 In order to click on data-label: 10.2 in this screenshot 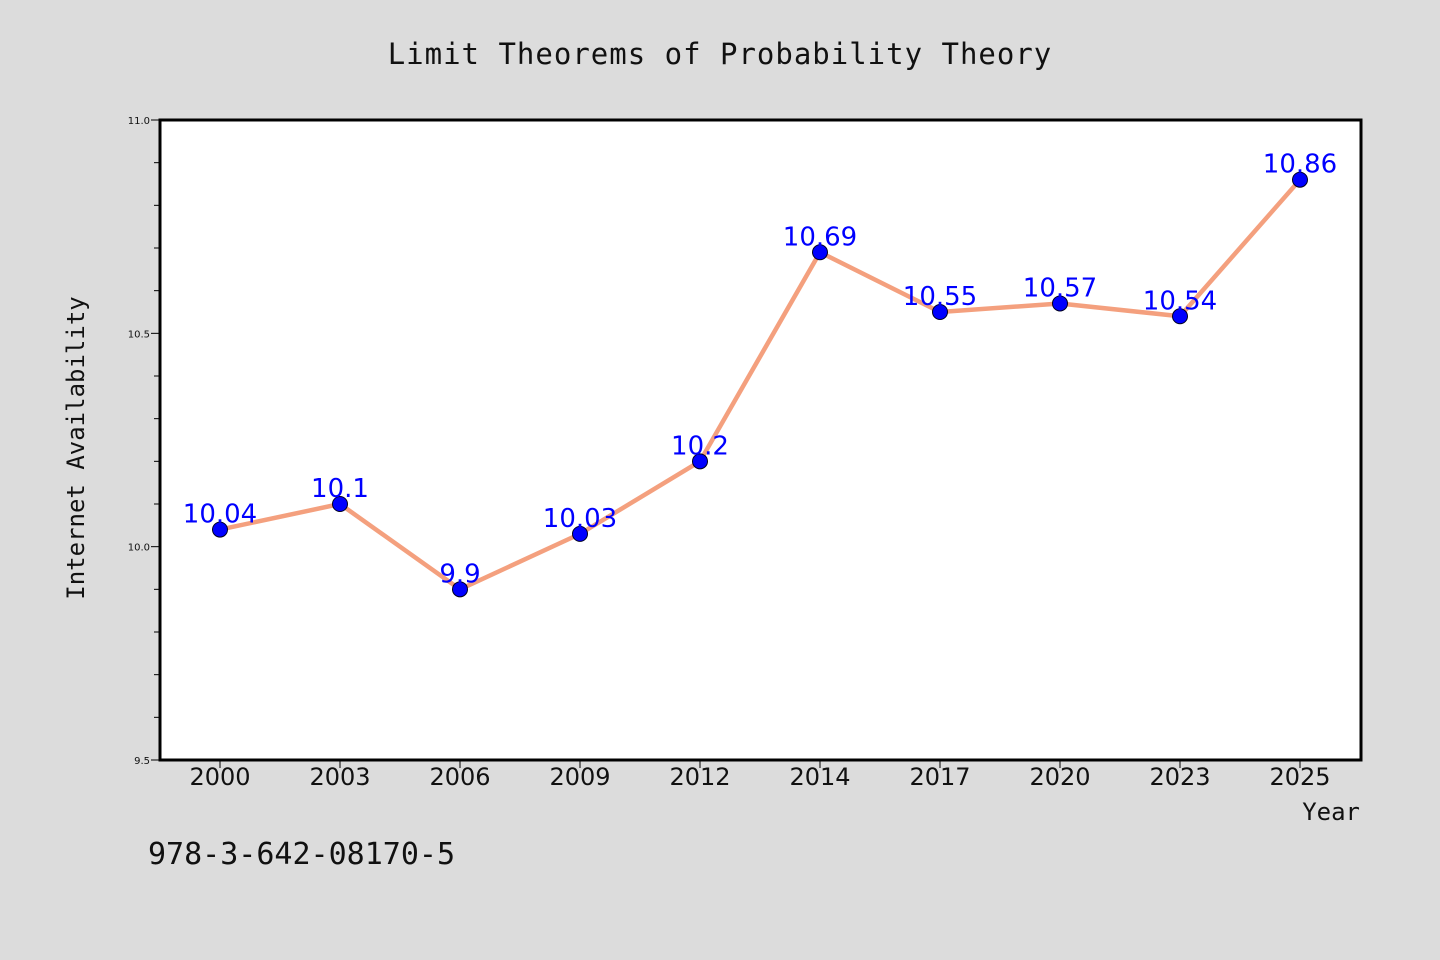, I will do `click(700, 446)`.